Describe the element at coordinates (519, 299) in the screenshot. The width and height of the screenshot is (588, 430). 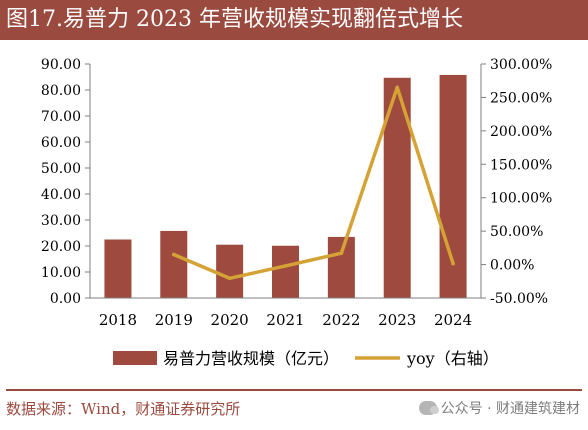
I see `right-tick-label: -50.00%` at that location.